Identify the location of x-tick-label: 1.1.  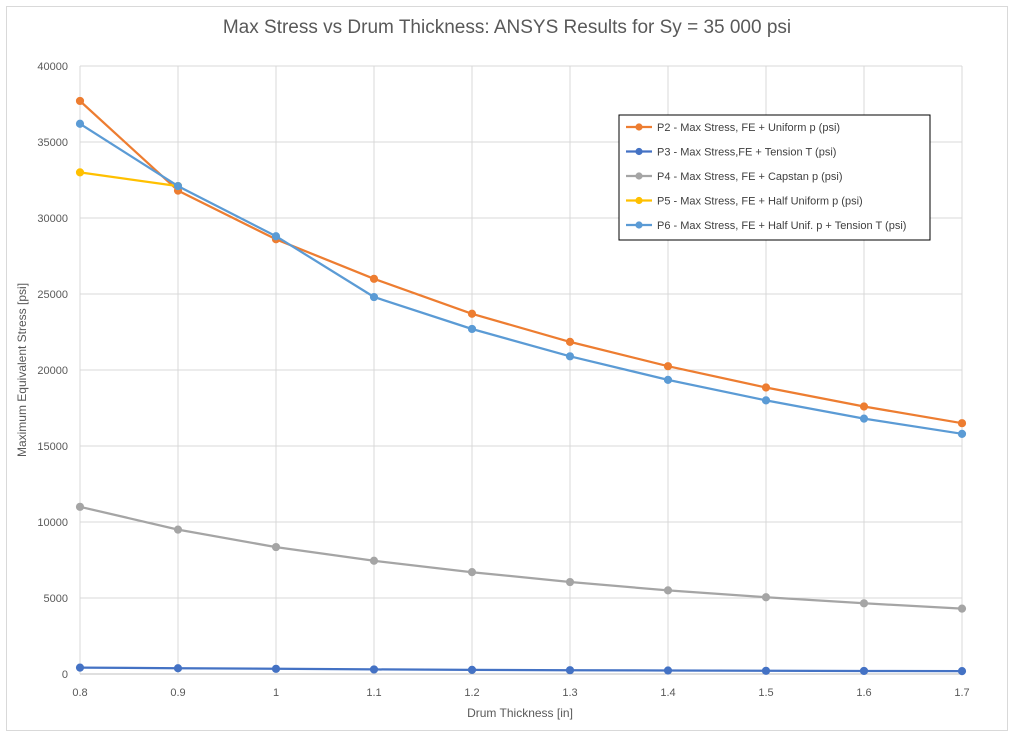
(373, 693).